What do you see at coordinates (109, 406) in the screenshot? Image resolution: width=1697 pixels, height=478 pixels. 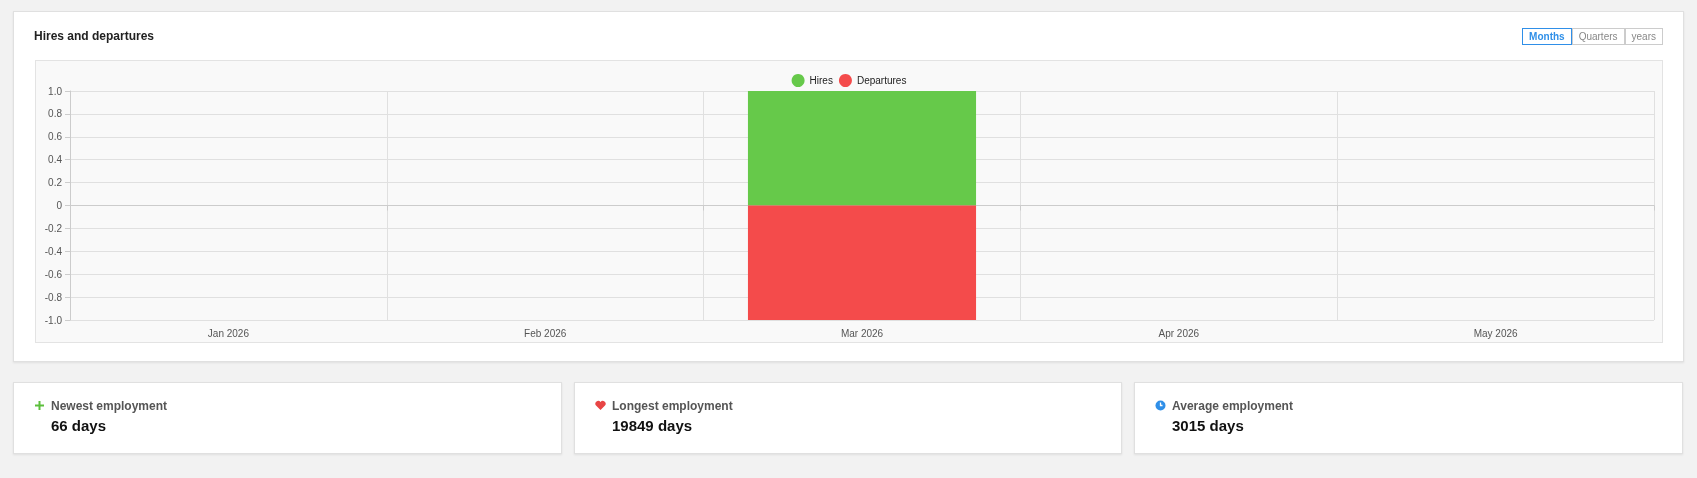 I see `text: Newest employment` at bounding box center [109, 406].